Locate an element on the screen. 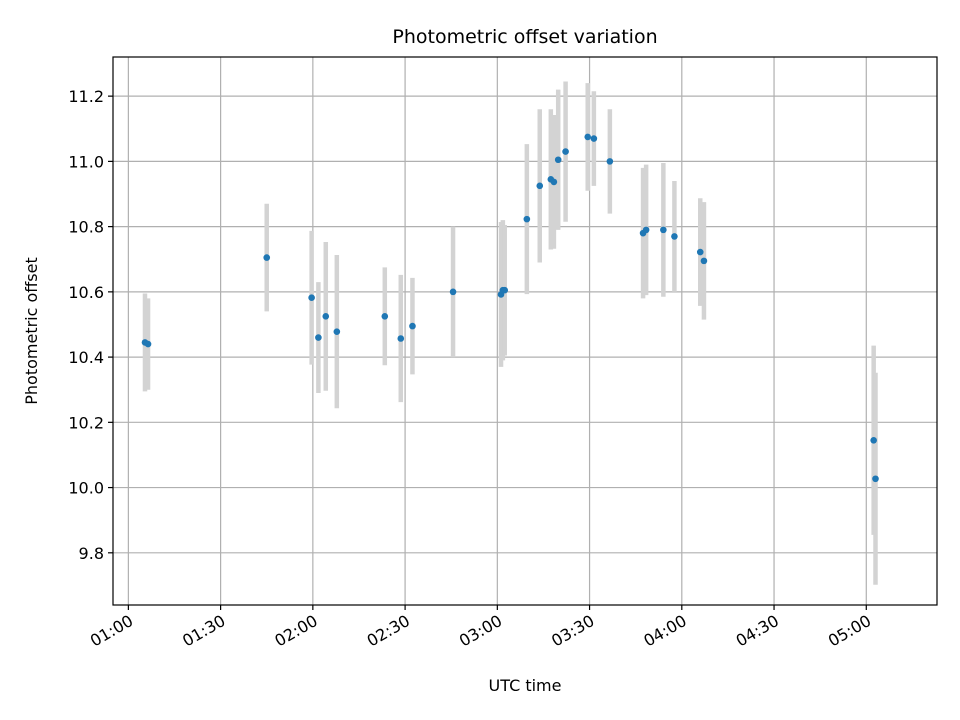  y-tick-label: 10.6 is located at coordinates (86, 292).